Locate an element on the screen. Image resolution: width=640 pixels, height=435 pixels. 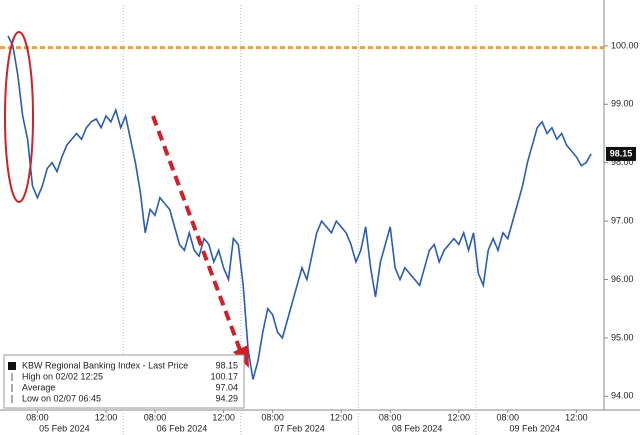
legend-label: Low on 02/07 06:45 is located at coordinates (61, 398).